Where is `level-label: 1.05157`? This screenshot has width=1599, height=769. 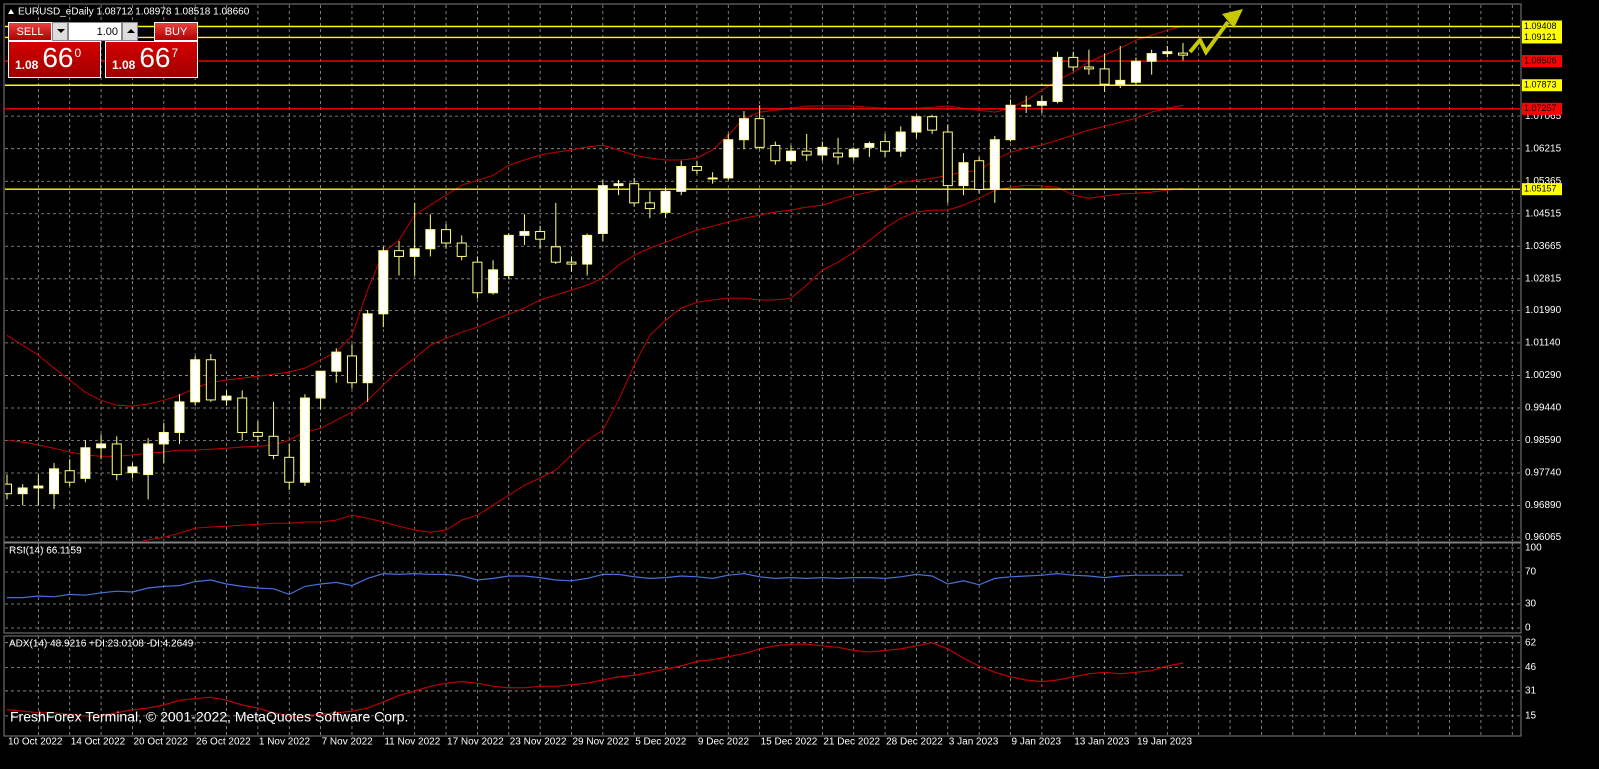 level-label: 1.05157 is located at coordinates (1540, 189).